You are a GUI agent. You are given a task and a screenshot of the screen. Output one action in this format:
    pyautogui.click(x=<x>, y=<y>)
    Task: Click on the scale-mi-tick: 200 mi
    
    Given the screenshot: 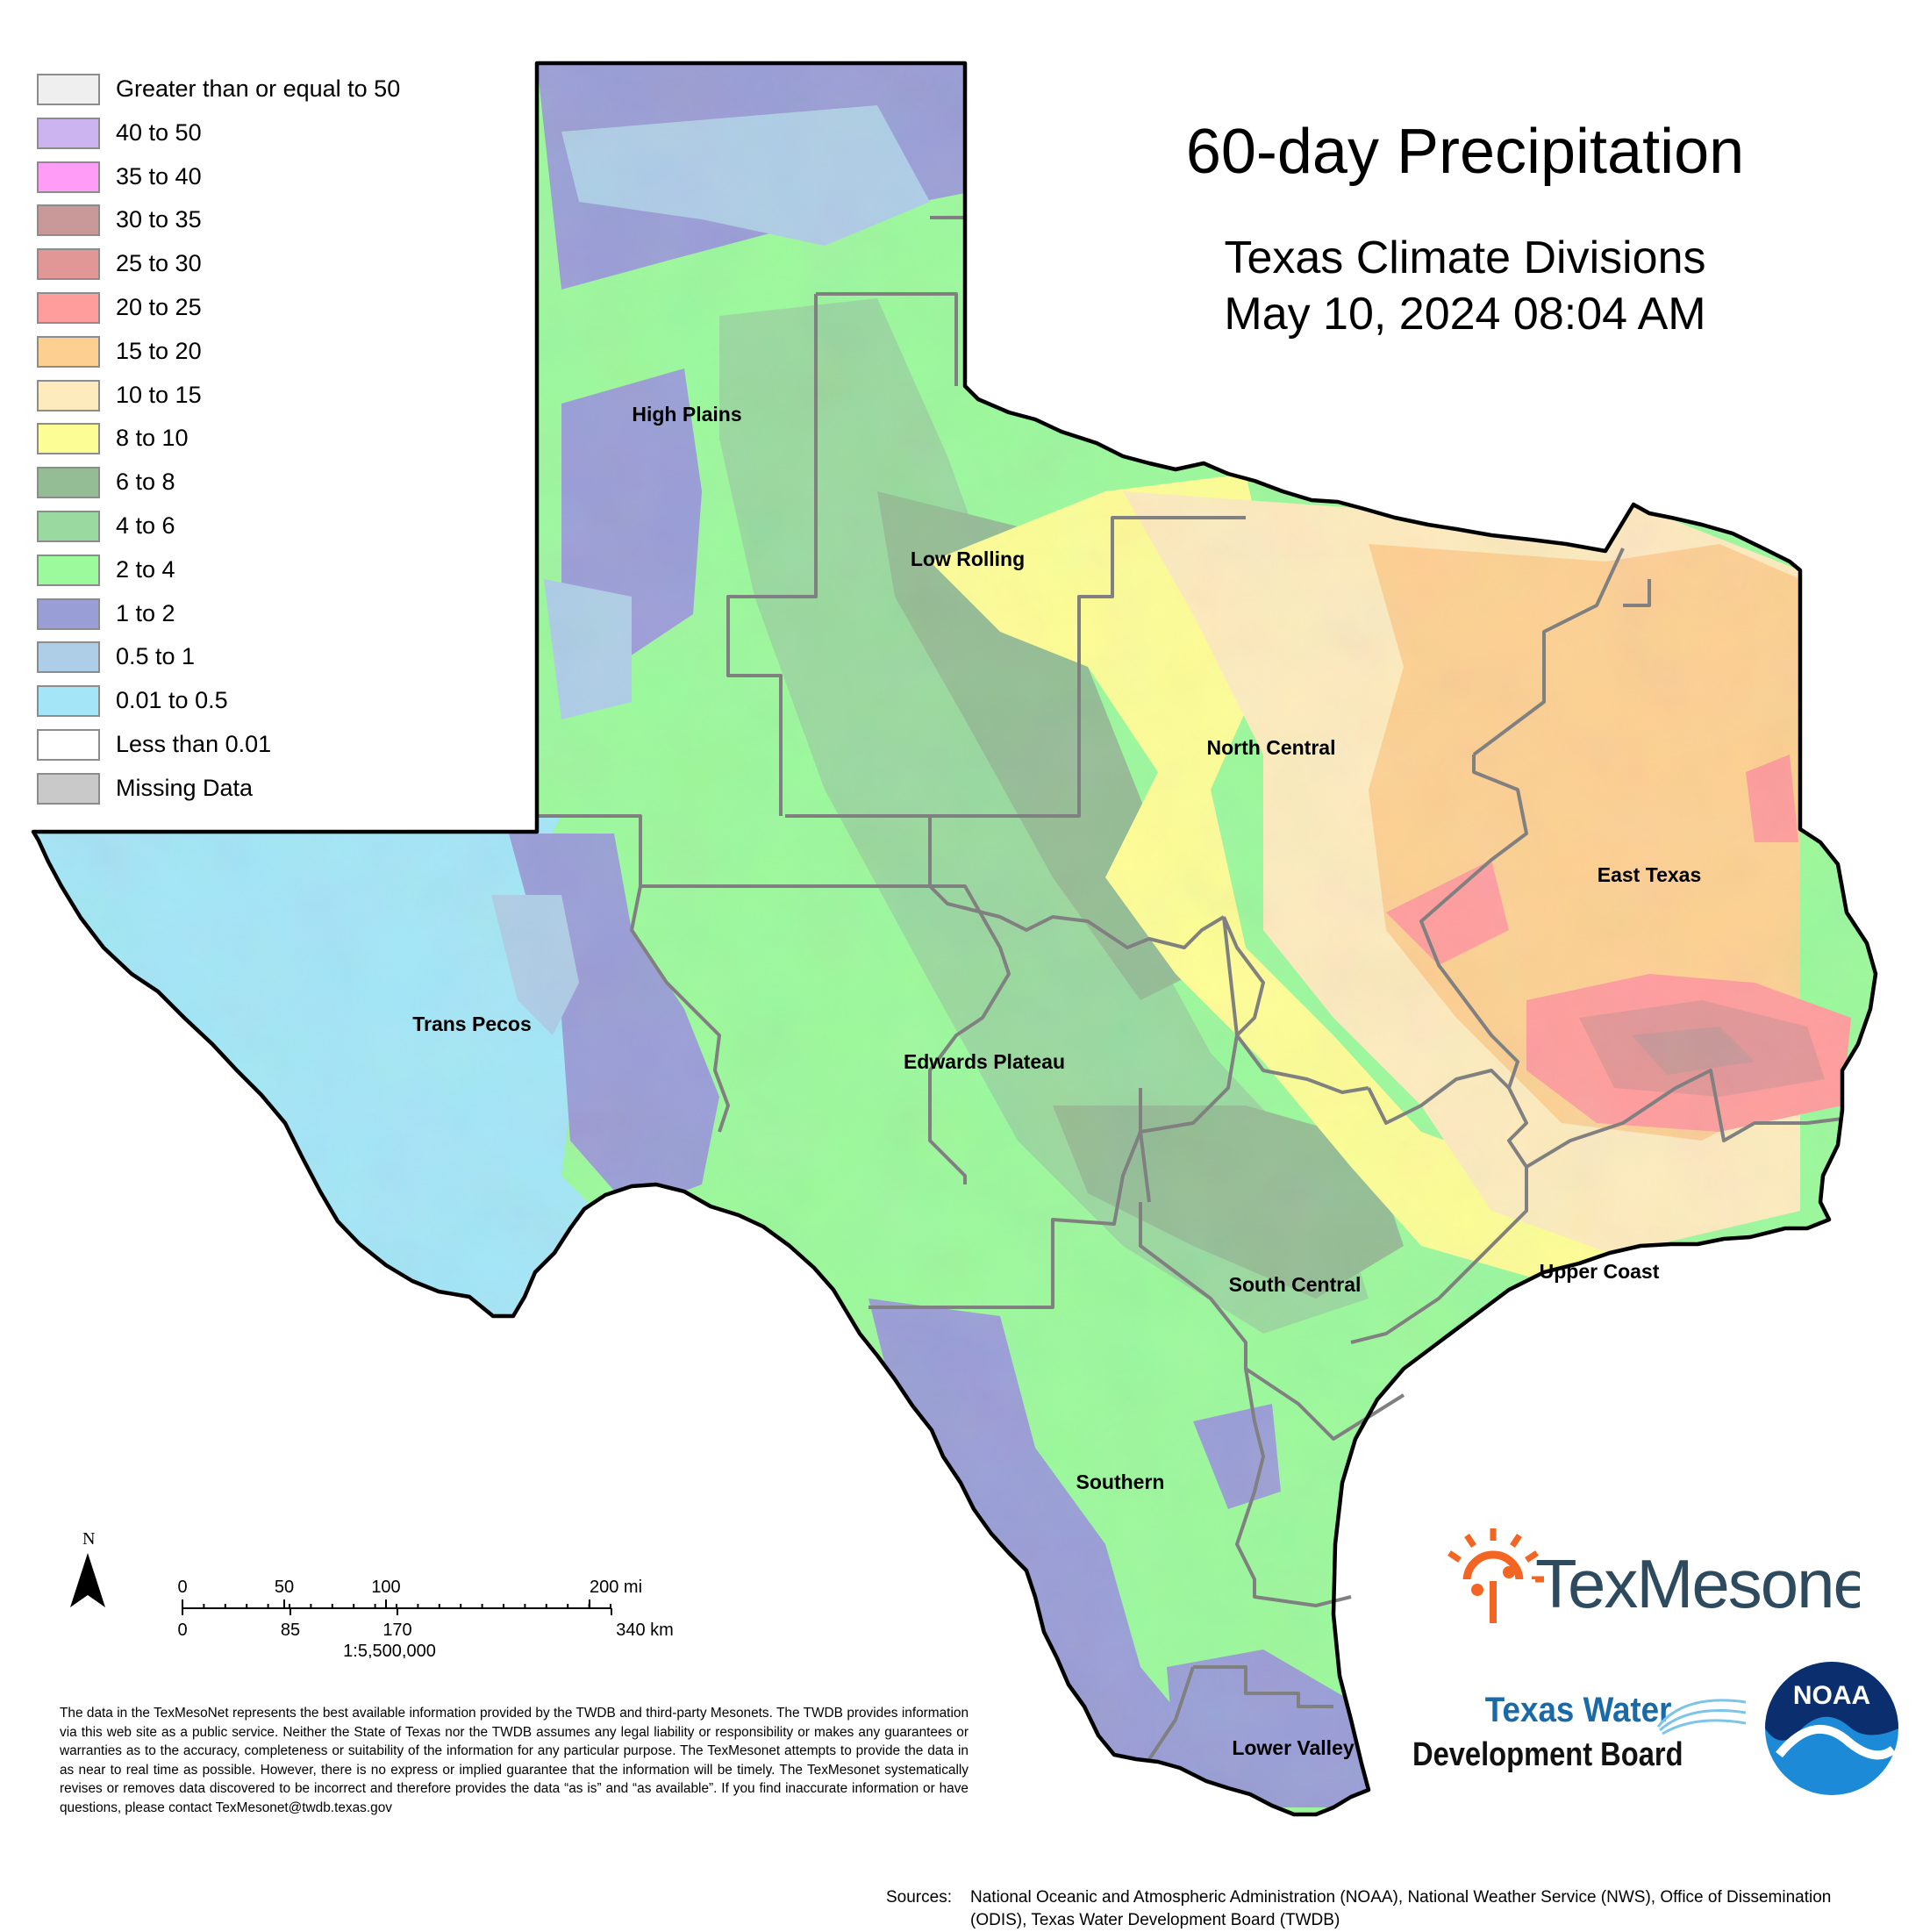 What is the action you would take?
    pyautogui.click(x=616, y=1587)
    